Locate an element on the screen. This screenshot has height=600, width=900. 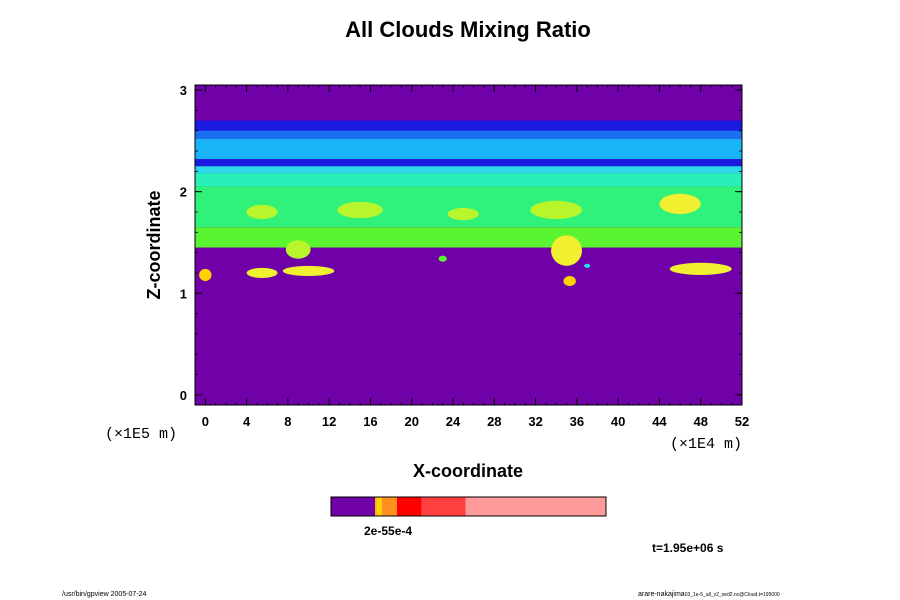
chart-title: All Clouds Mixing Ratio is located at coordinates (468, 29).